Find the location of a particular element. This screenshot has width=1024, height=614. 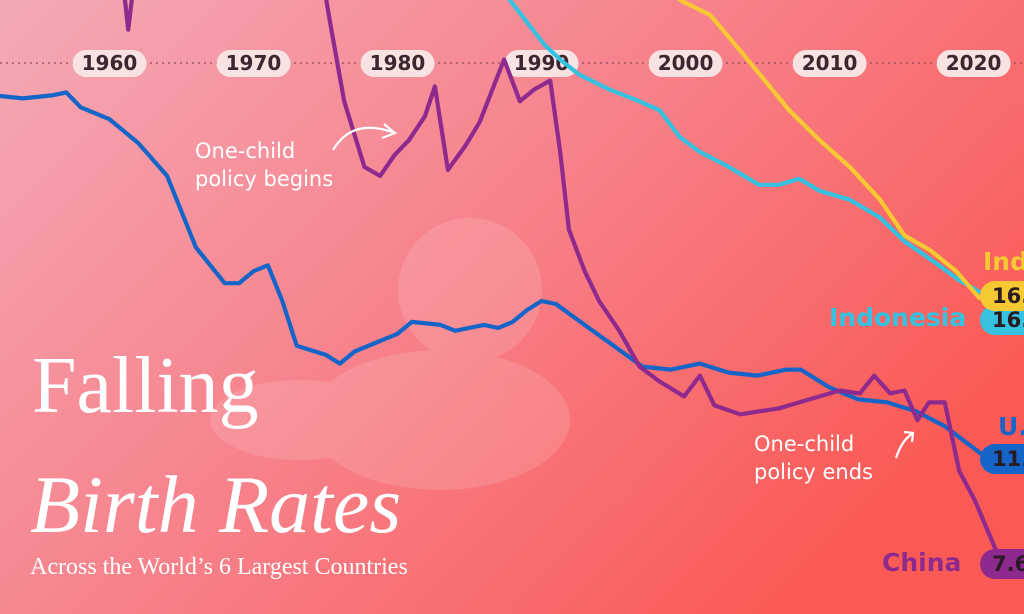

end-labels: U. 11. China 7.6 Indonesia 16. Ind 16. is located at coordinates (926, 413).